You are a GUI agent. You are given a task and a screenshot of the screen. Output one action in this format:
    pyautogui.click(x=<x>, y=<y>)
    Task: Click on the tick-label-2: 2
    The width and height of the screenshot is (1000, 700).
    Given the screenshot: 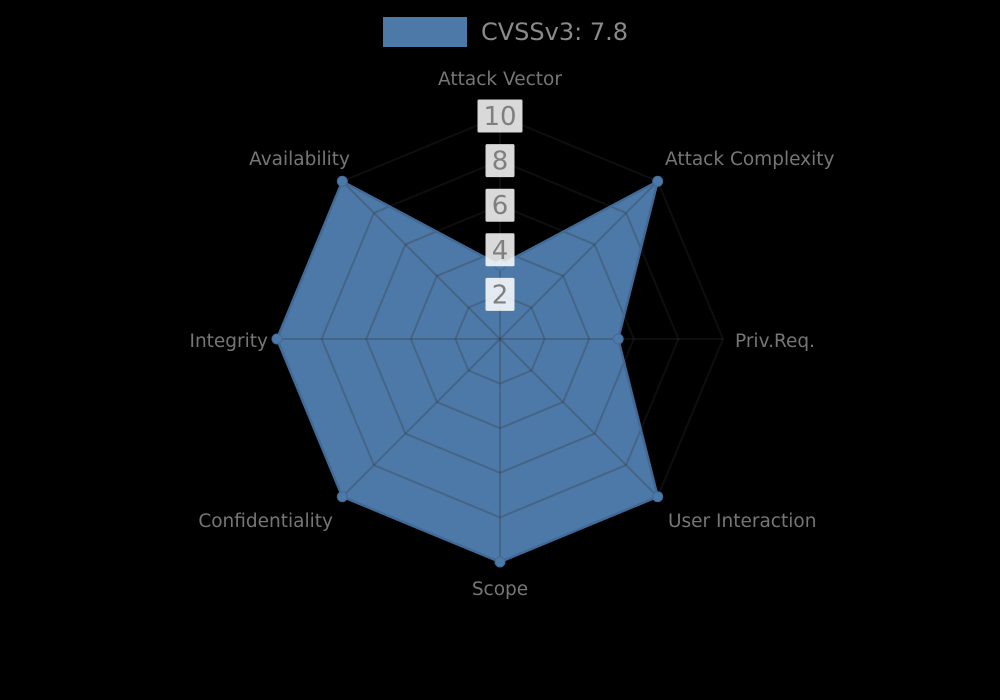 What is the action you would take?
    pyautogui.click(x=500, y=295)
    